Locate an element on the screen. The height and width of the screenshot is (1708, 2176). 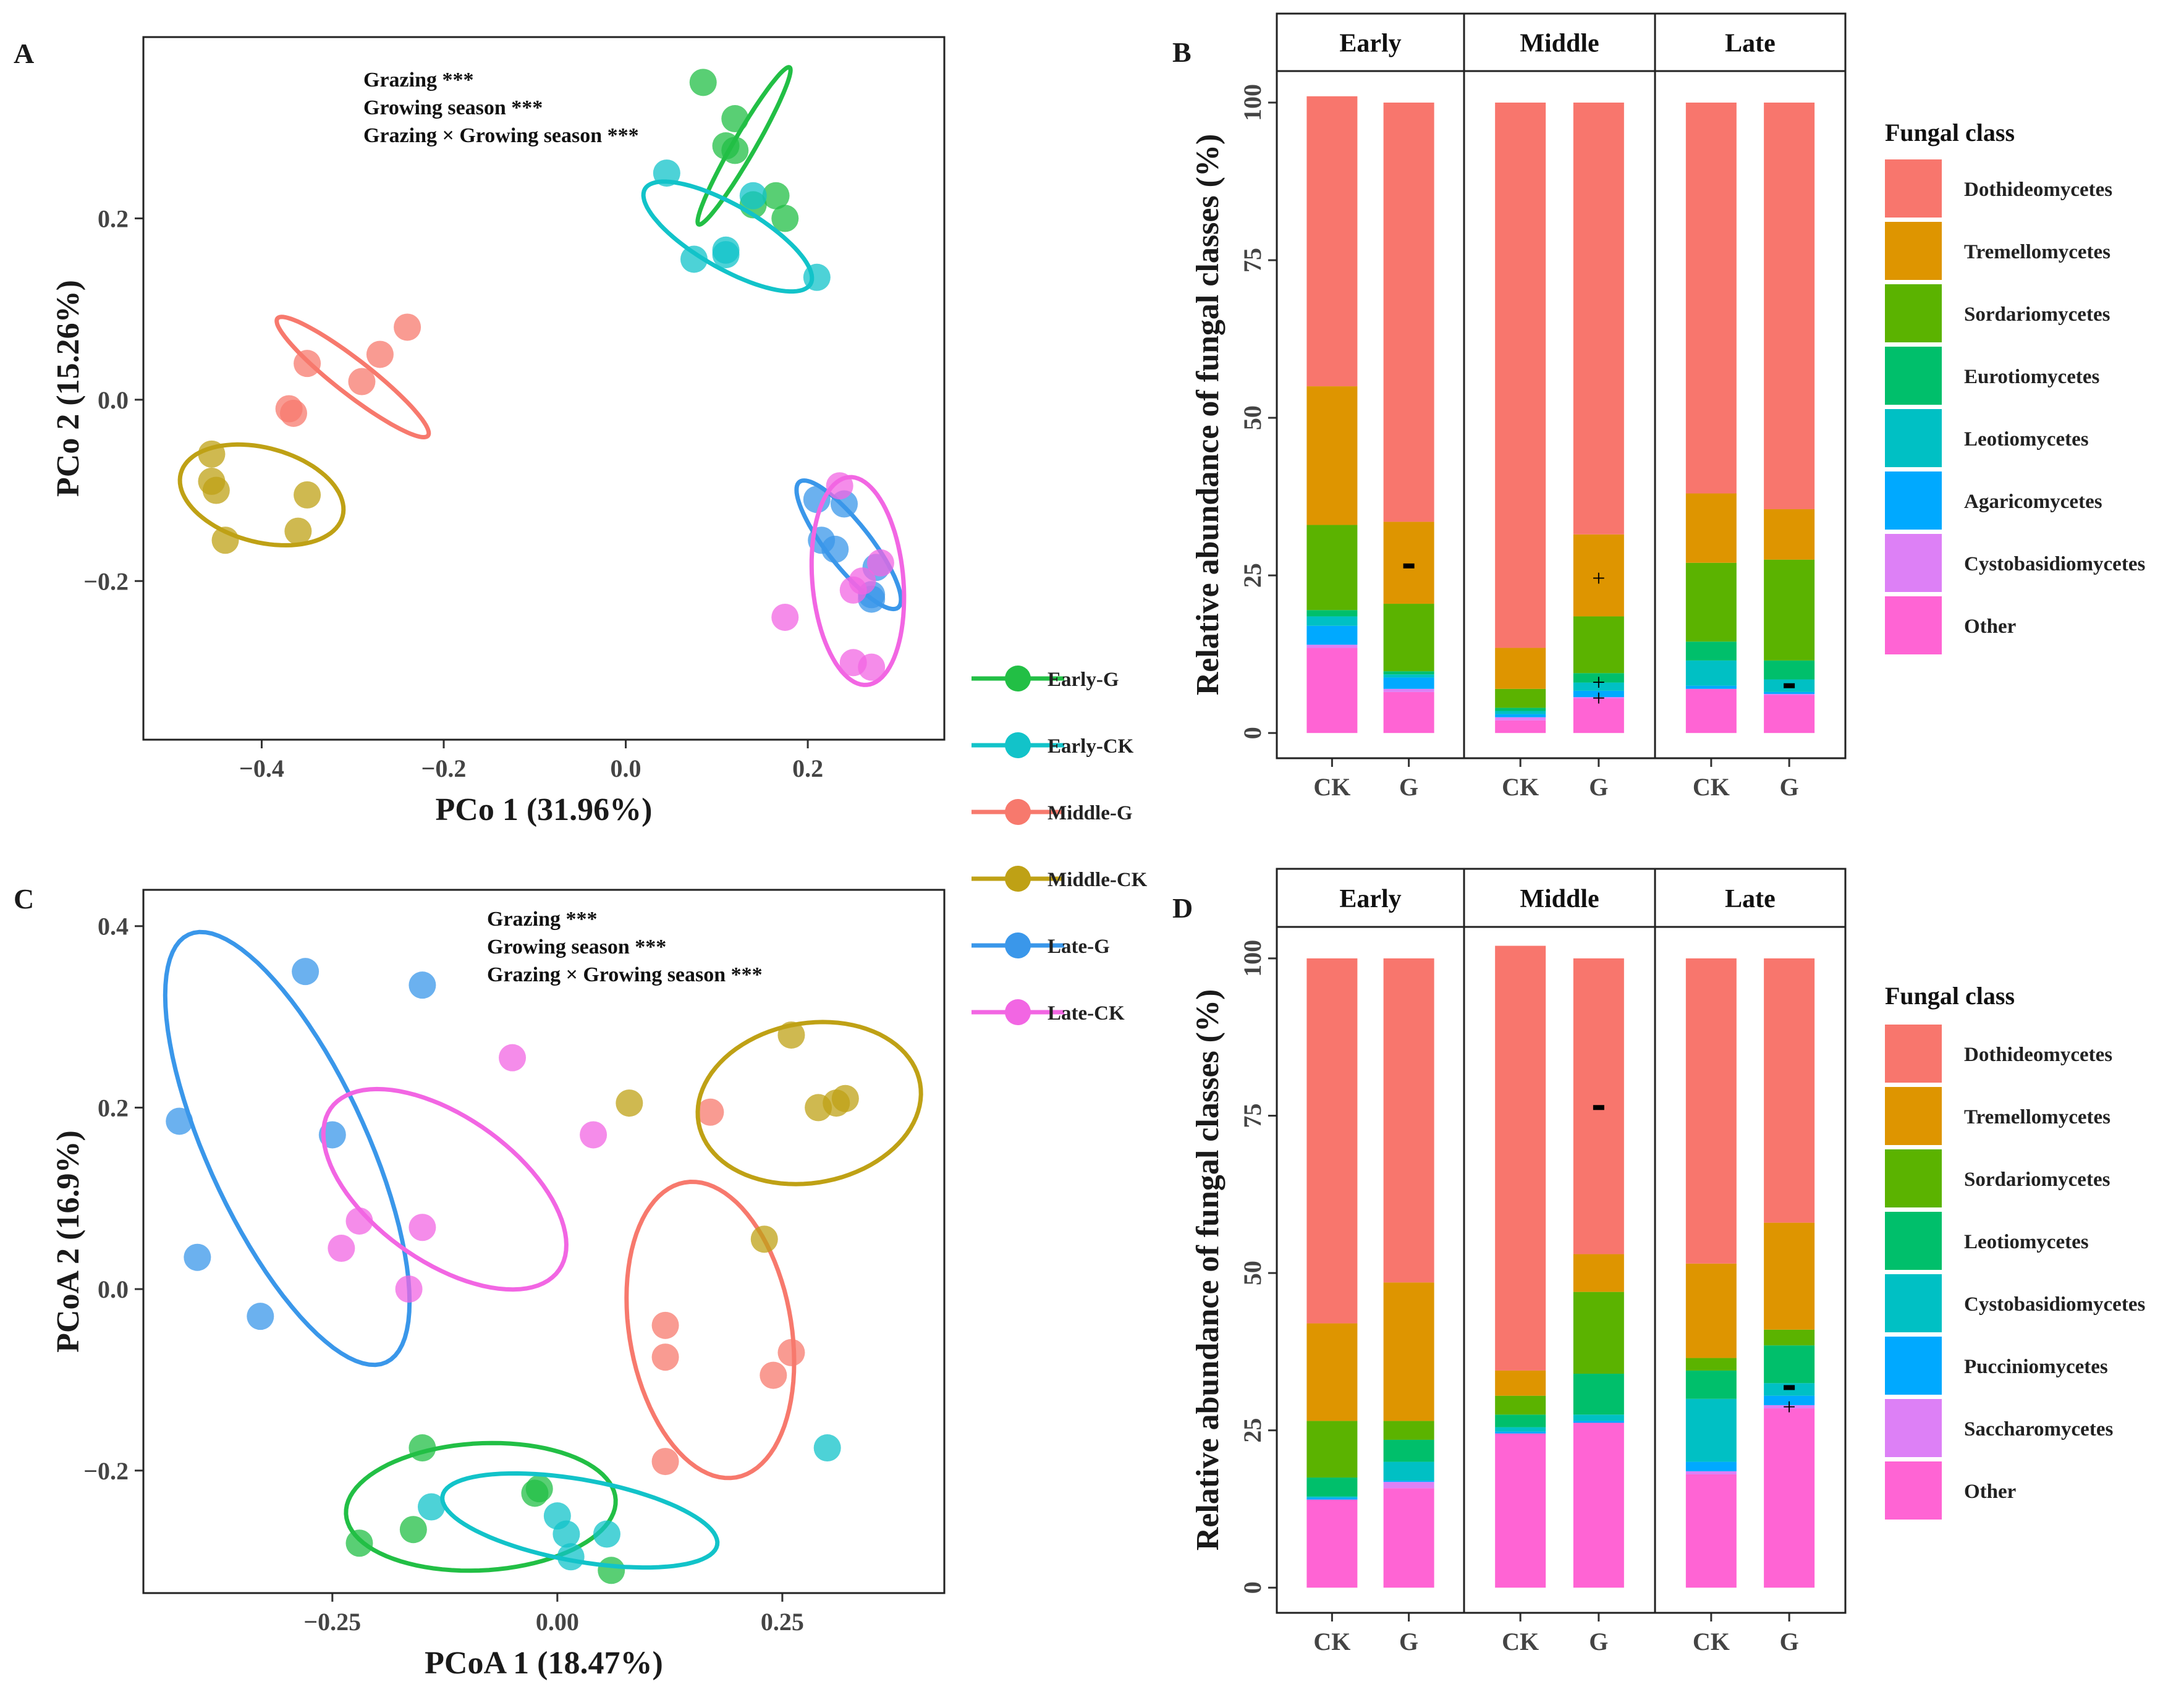
y-tick-label: 100 is located at coordinates (1252, 102).